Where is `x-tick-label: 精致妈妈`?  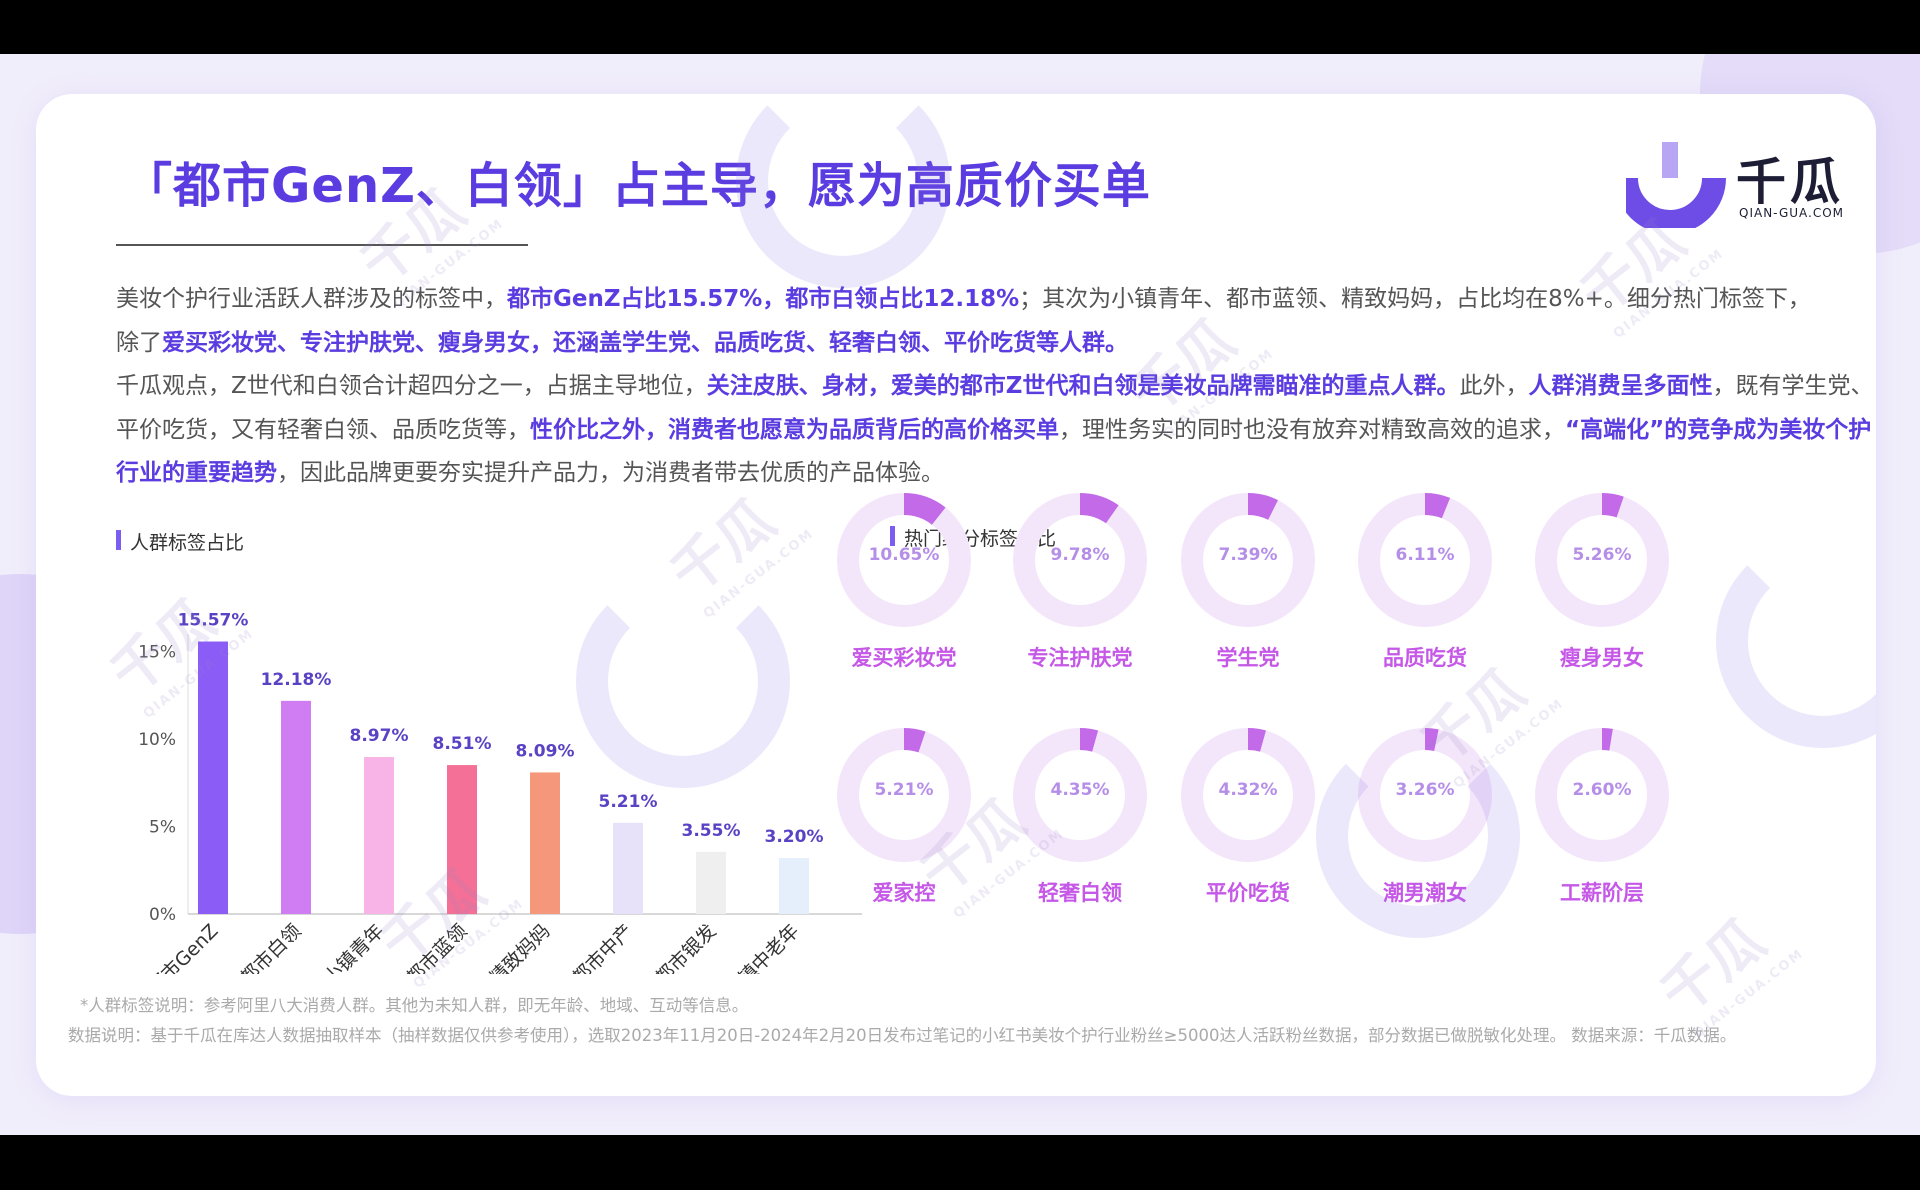
x-tick-label: 精致妈妈 is located at coordinates (519, 947).